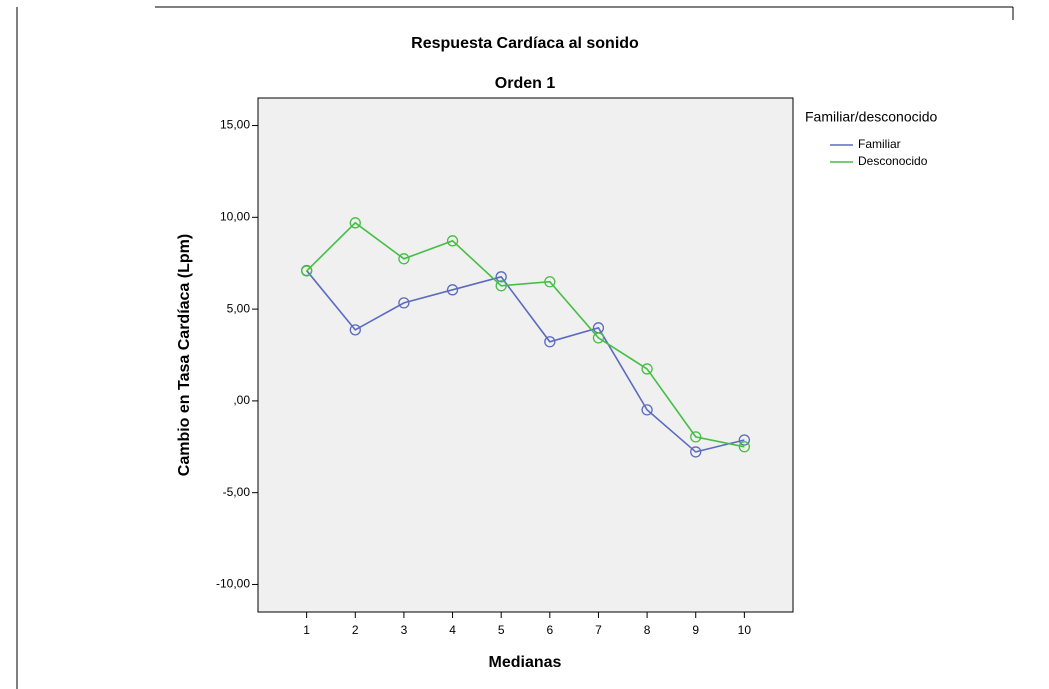 This screenshot has height=689, width=1049. What do you see at coordinates (237, 492) in the screenshot?
I see `y-tick-label: -5,00` at bounding box center [237, 492].